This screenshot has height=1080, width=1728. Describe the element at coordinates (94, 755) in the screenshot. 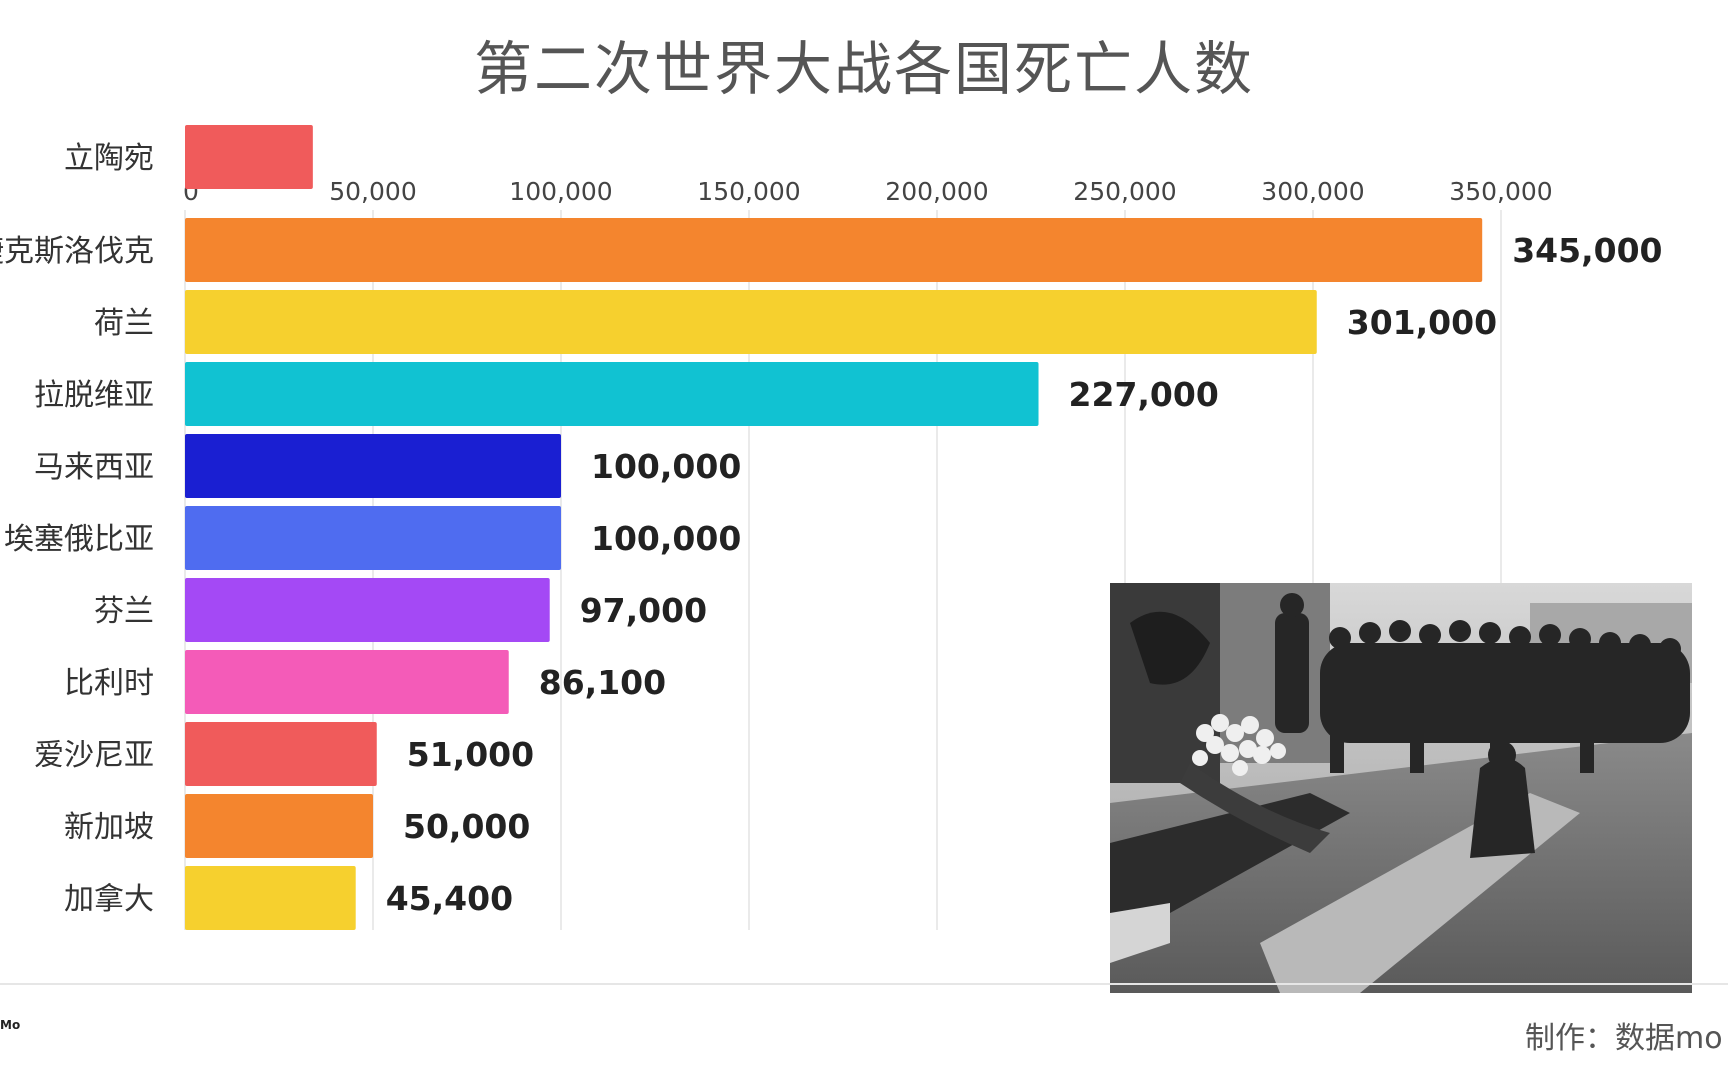

I see `category-label: 爱沙尼亚` at that location.